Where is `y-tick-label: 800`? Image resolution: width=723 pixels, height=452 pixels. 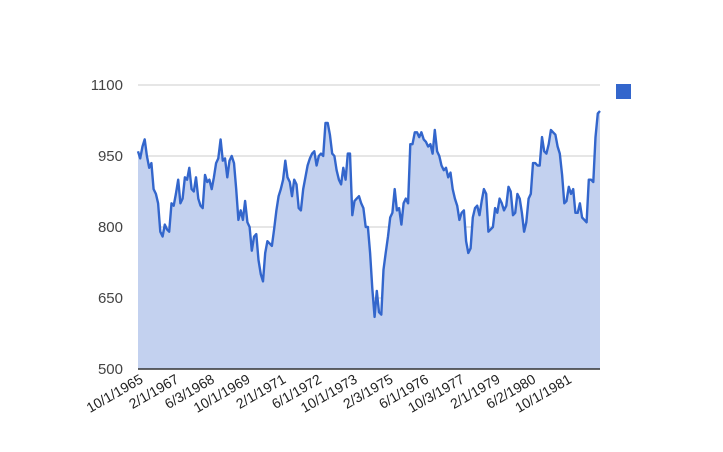 y-tick-label: 800 is located at coordinates (110, 227).